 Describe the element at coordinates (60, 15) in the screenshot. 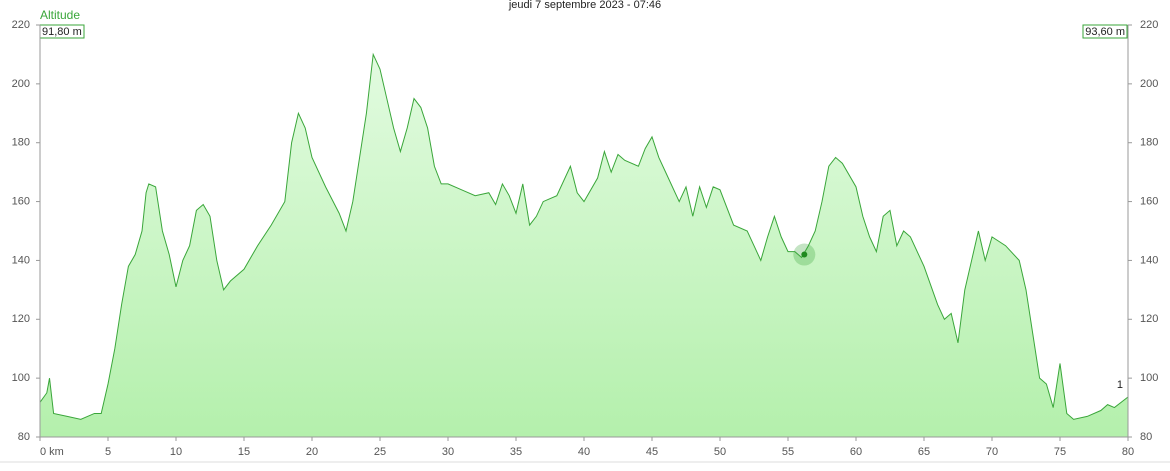

I see `y-axis-label: Altitude` at that location.